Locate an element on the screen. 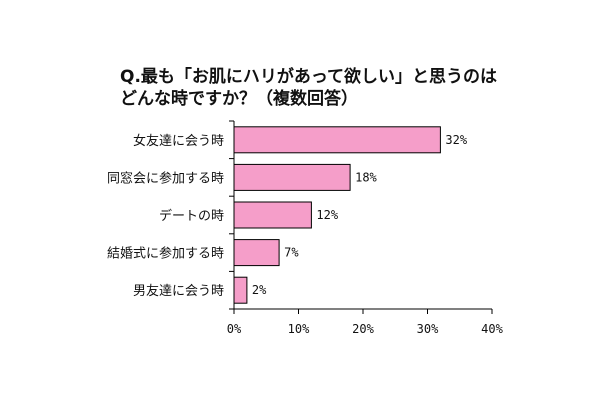 This screenshot has width=610, height=400. value-label: 7% is located at coordinates (291, 253).